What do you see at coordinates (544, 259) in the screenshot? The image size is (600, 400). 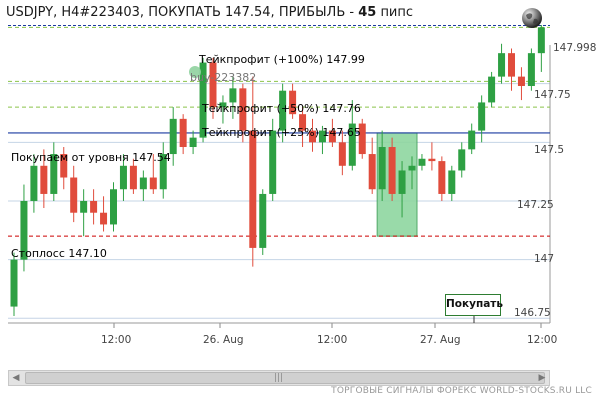 I see `y-tick-label: 147` at bounding box center [544, 259].